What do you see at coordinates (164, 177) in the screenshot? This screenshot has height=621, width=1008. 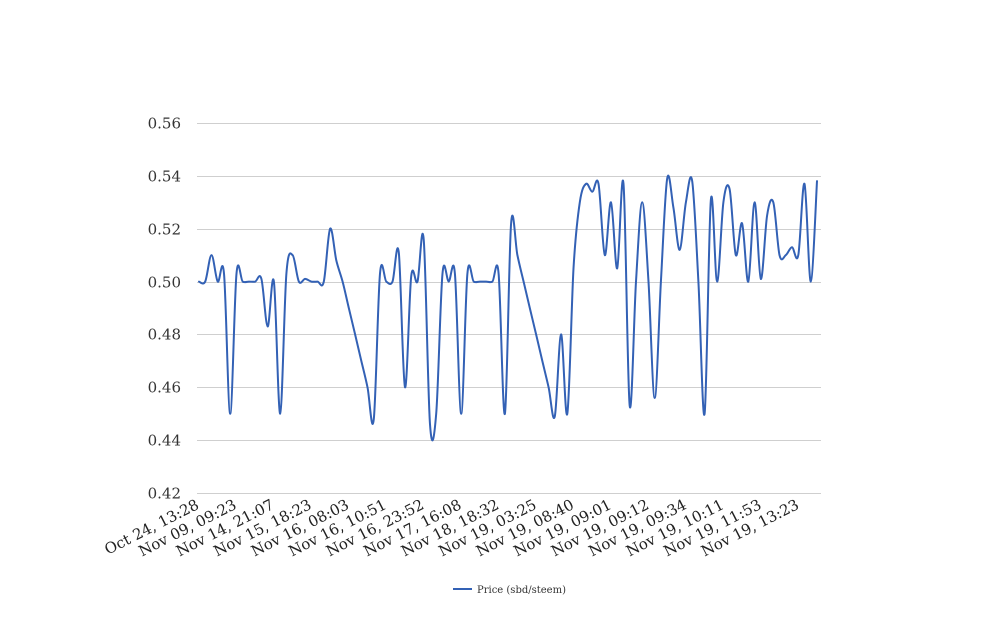 I see `y-tick-label: 0.54` at bounding box center [164, 177].